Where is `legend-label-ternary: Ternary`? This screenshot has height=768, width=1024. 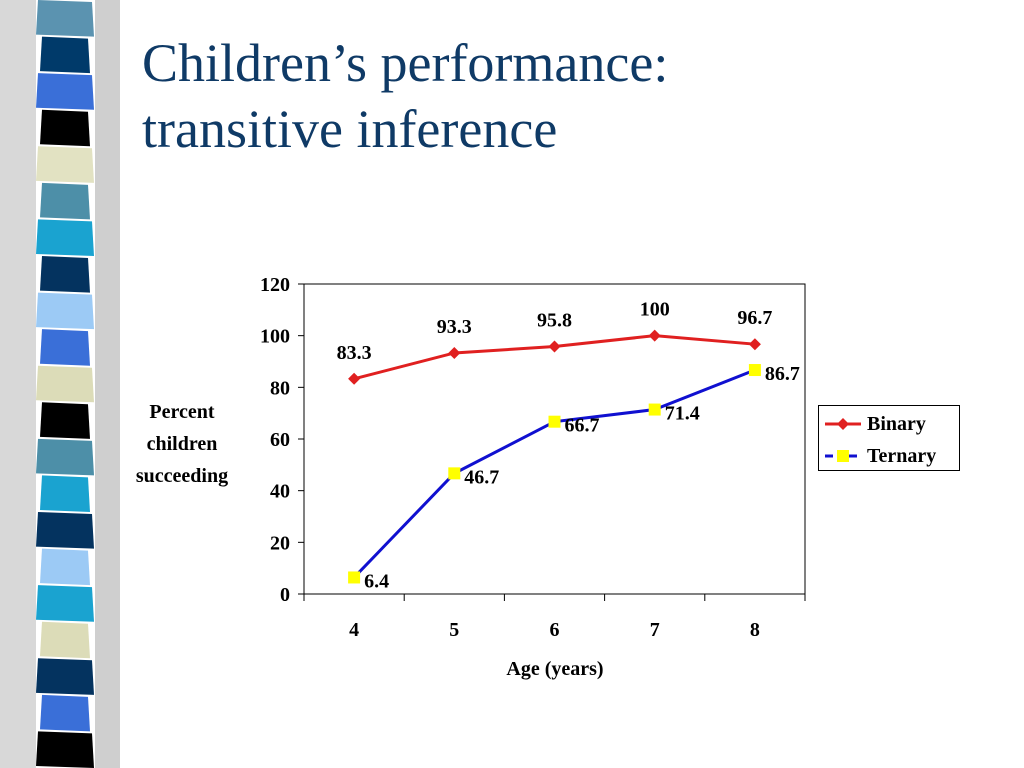 legend-label-ternary: Ternary is located at coordinates (902, 456).